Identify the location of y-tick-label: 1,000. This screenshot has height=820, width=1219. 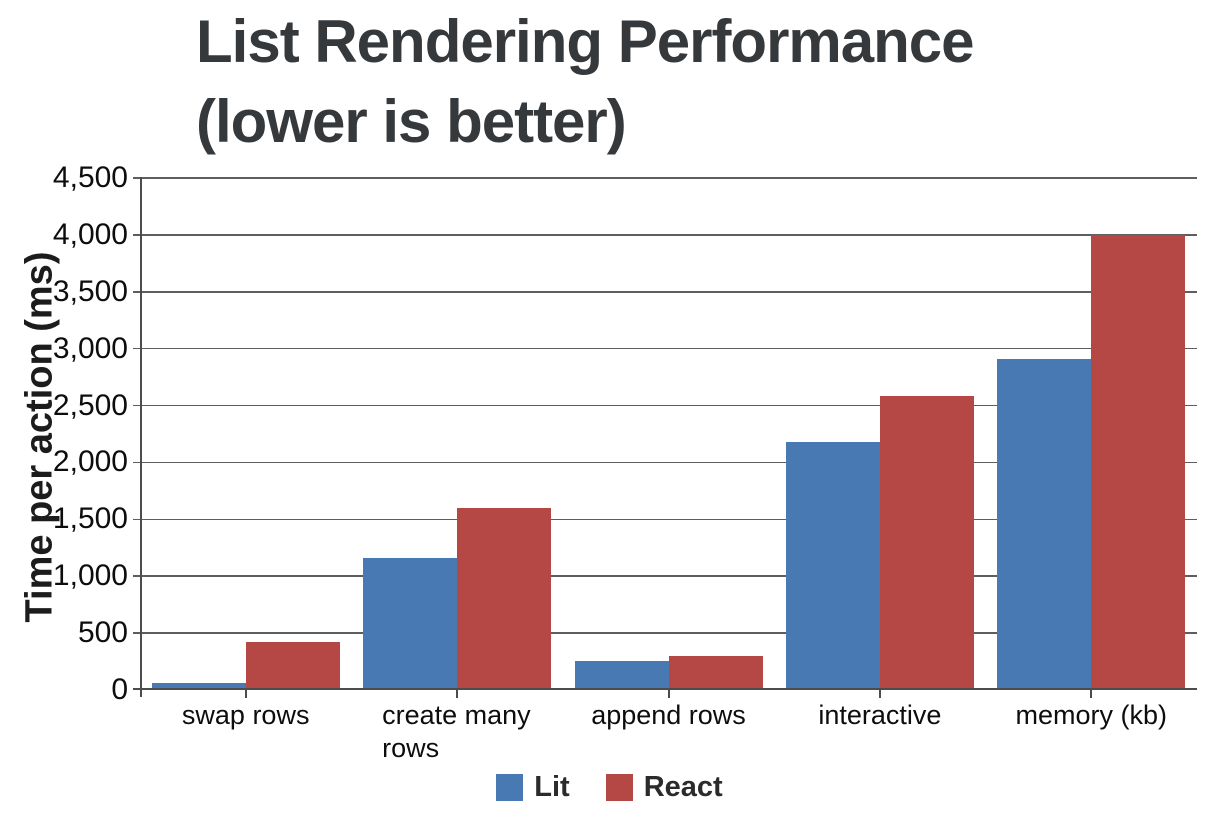
(90, 576).